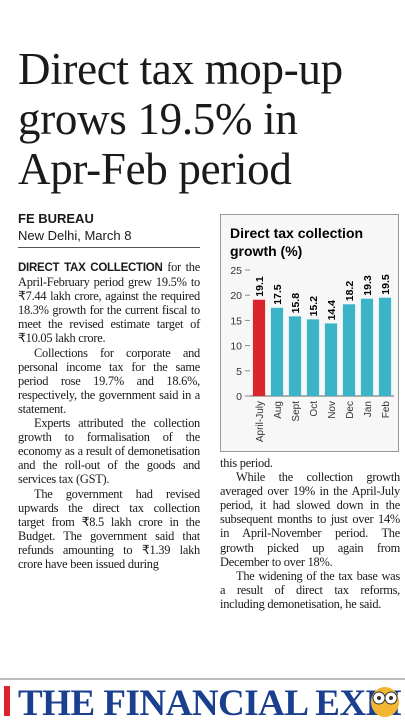 This screenshot has height=725, width=405. I want to click on x-tick-label: April-July, so click(260, 421).